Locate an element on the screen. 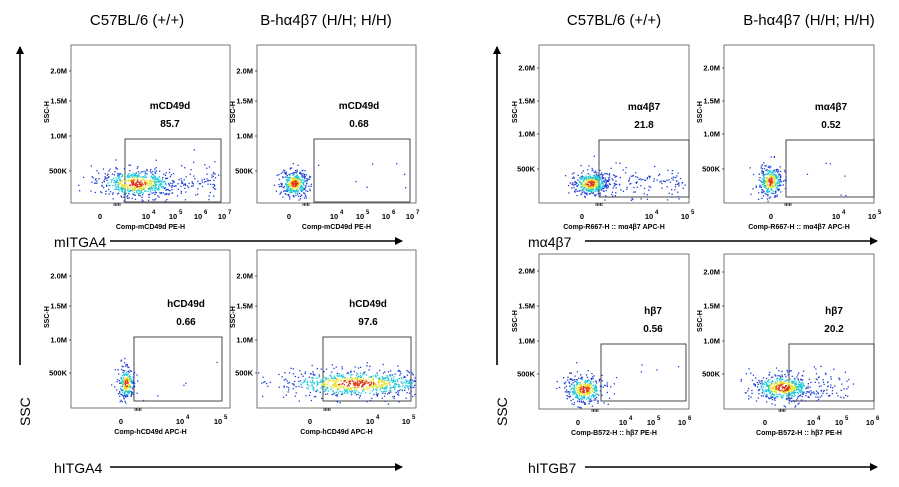 The height and width of the screenshot is (487, 899). gate-value: 0.52 is located at coordinates (831, 125).